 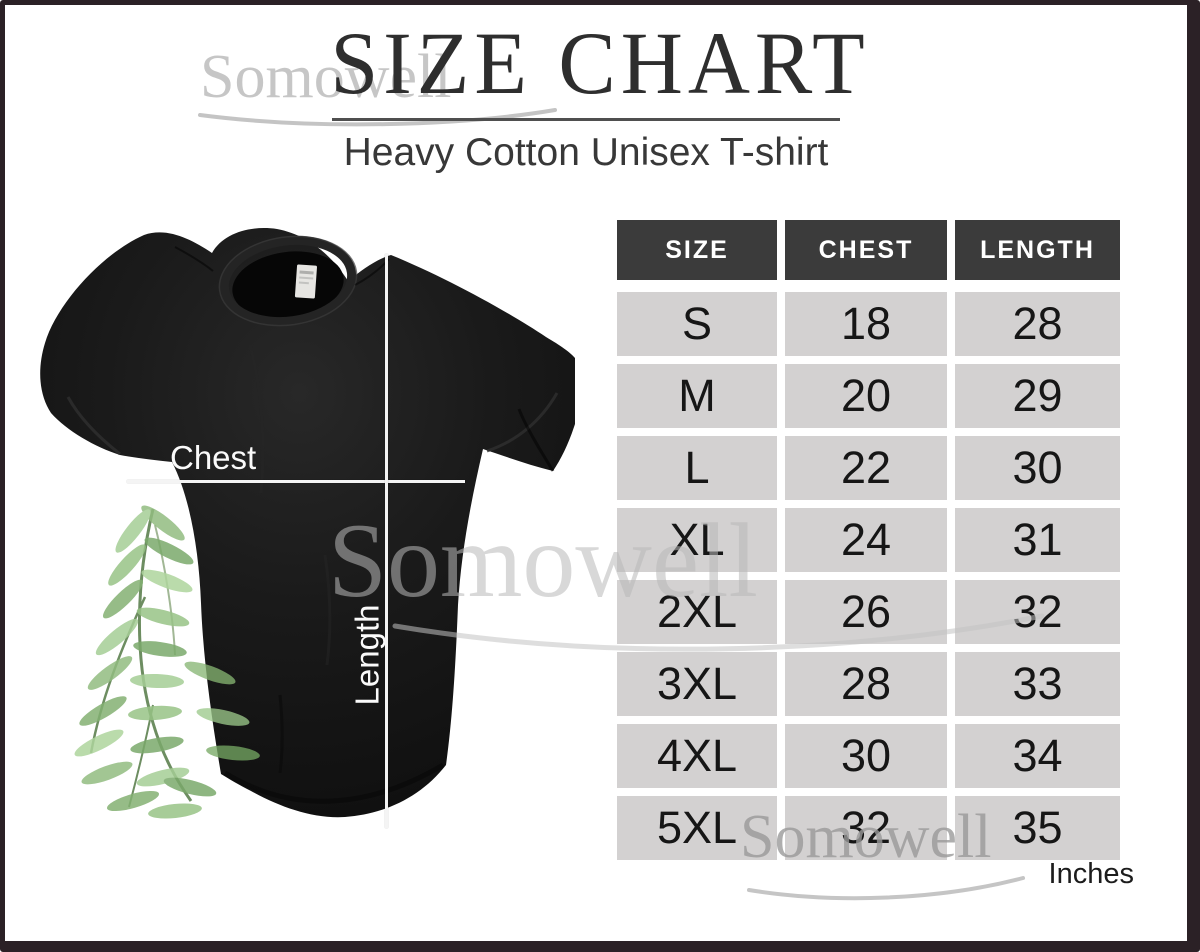 I want to click on column-header-length: LENGTH, so click(x=1037, y=250).